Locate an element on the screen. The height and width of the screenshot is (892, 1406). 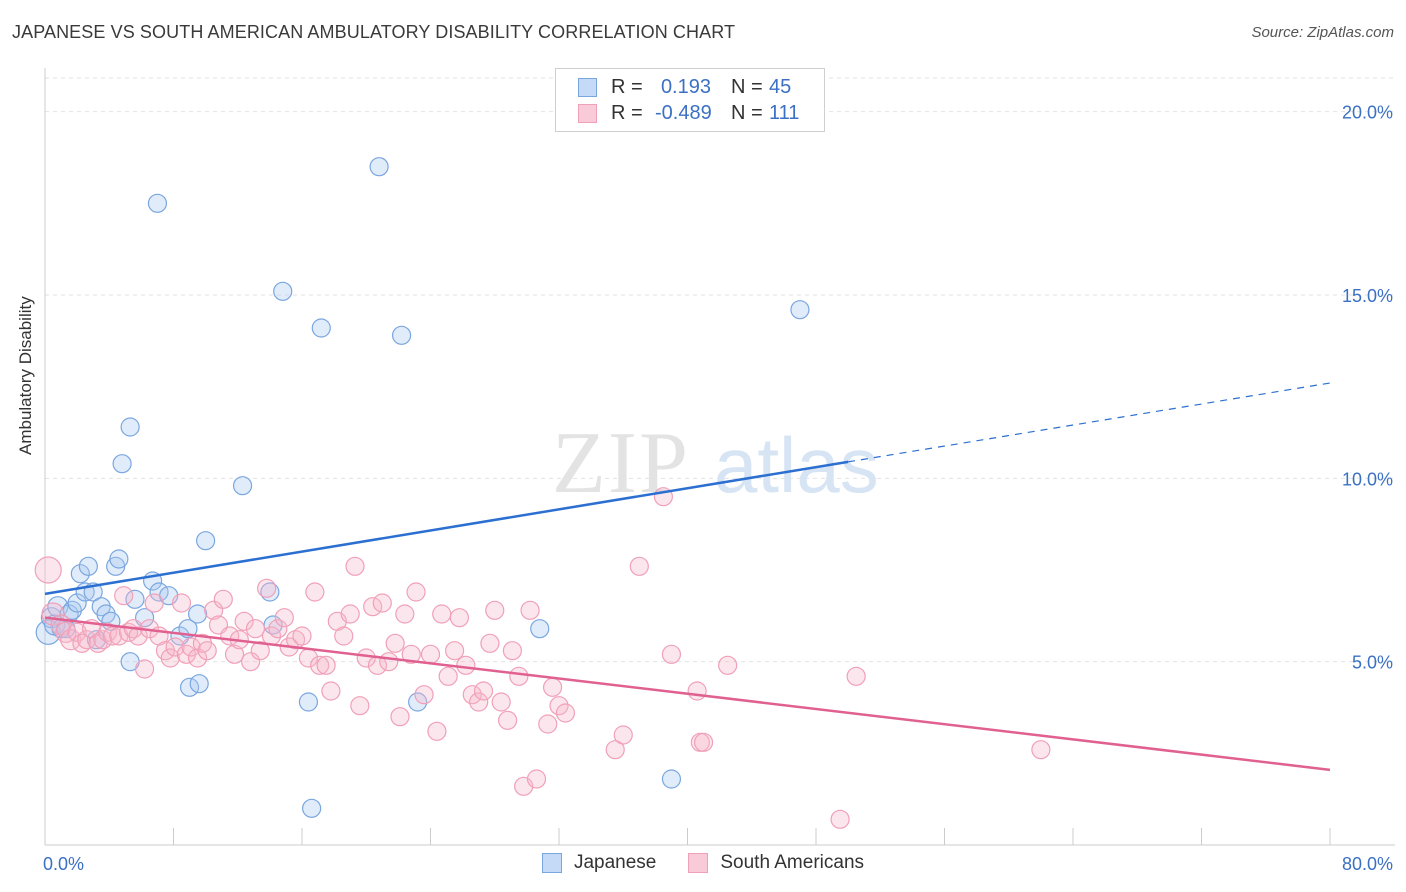
y-tick-label: 20.0% is located at coordinates (1367, 113).